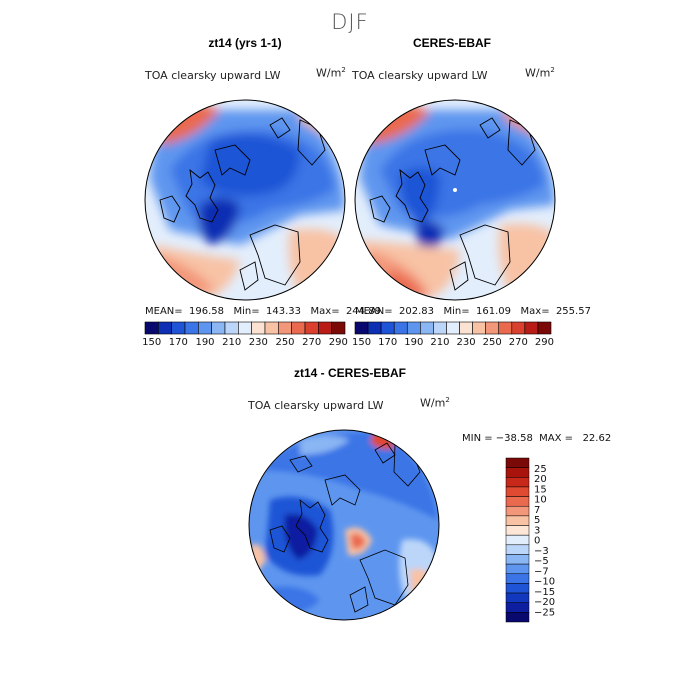 This screenshot has width=700, height=700. What do you see at coordinates (435, 403) in the screenshot?
I see `panel3-units: W/m2` at bounding box center [435, 403].